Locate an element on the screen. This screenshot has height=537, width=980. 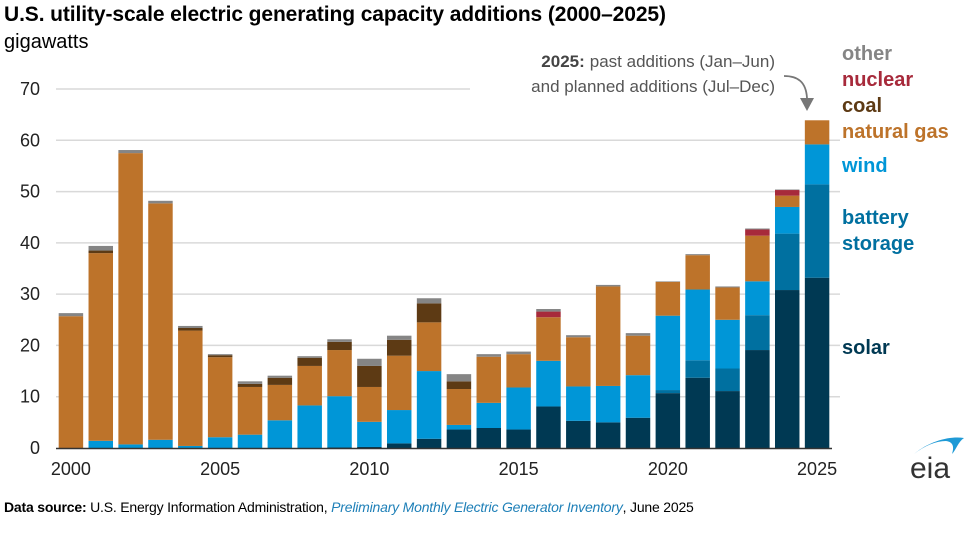
bar-stack-2023 is located at coordinates (757, 338).